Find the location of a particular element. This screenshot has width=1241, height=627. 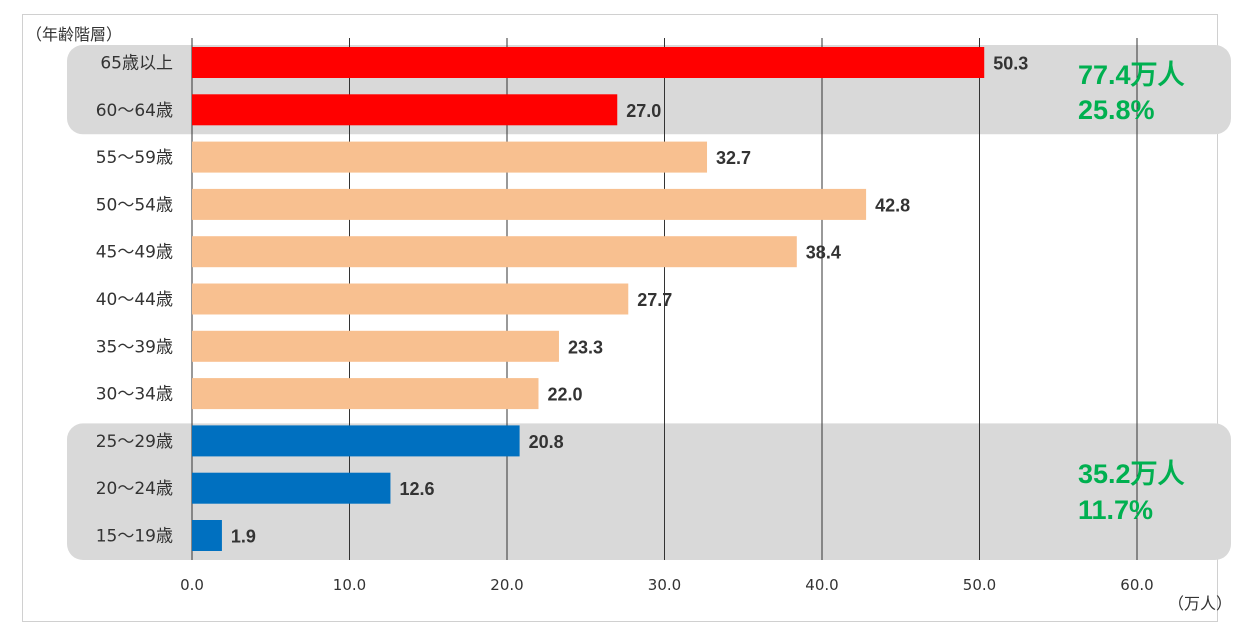

value-label: 27.7 is located at coordinates (654, 300).